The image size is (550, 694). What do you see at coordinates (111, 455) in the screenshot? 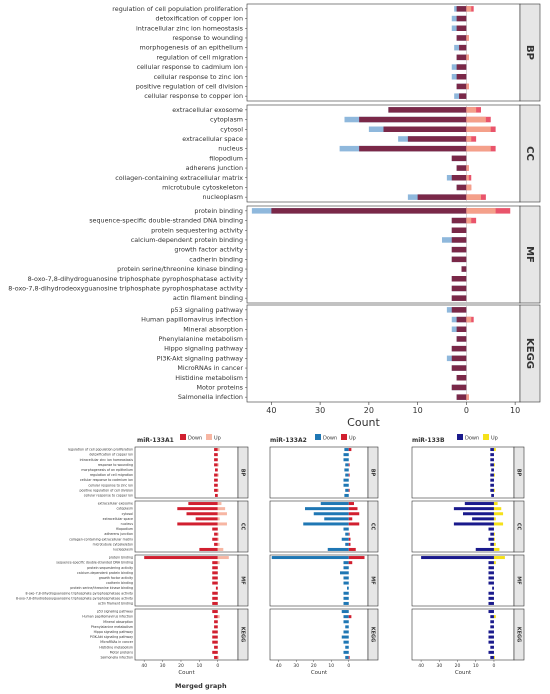
I see `mini-term-label: detoxification of copper ion` at bounding box center [111, 455].